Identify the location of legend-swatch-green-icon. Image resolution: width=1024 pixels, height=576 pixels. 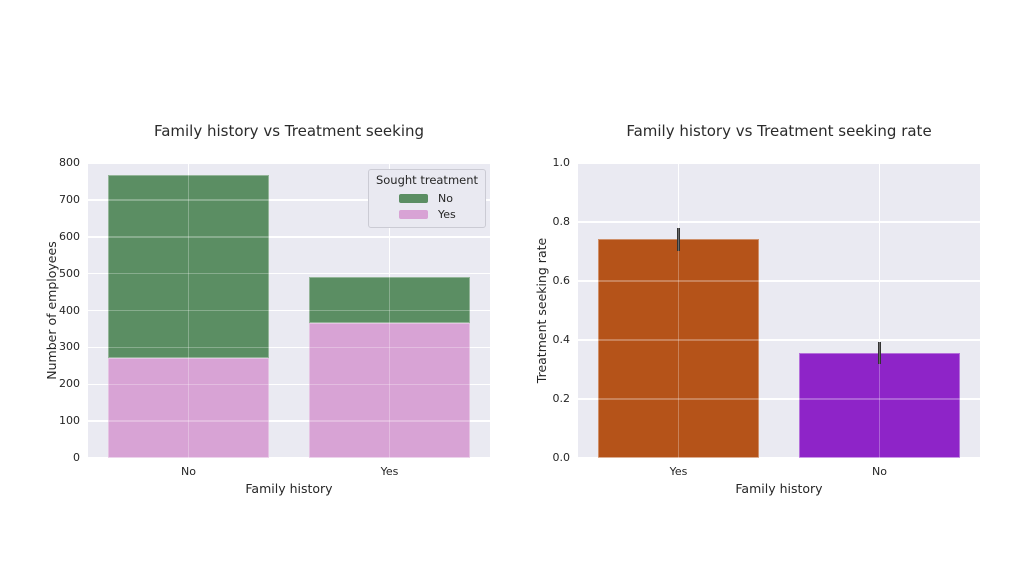
(413, 198).